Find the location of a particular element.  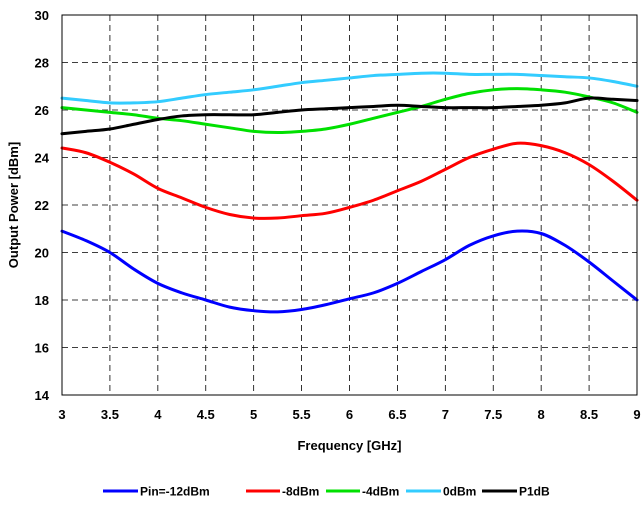

legend-label-1: -8dBm is located at coordinates (300, 492).